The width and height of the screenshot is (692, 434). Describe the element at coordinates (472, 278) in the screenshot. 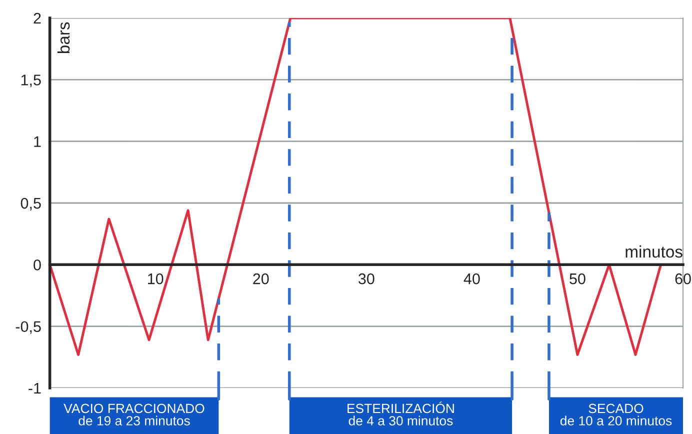

I see `x-tick-label: 40` at that location.